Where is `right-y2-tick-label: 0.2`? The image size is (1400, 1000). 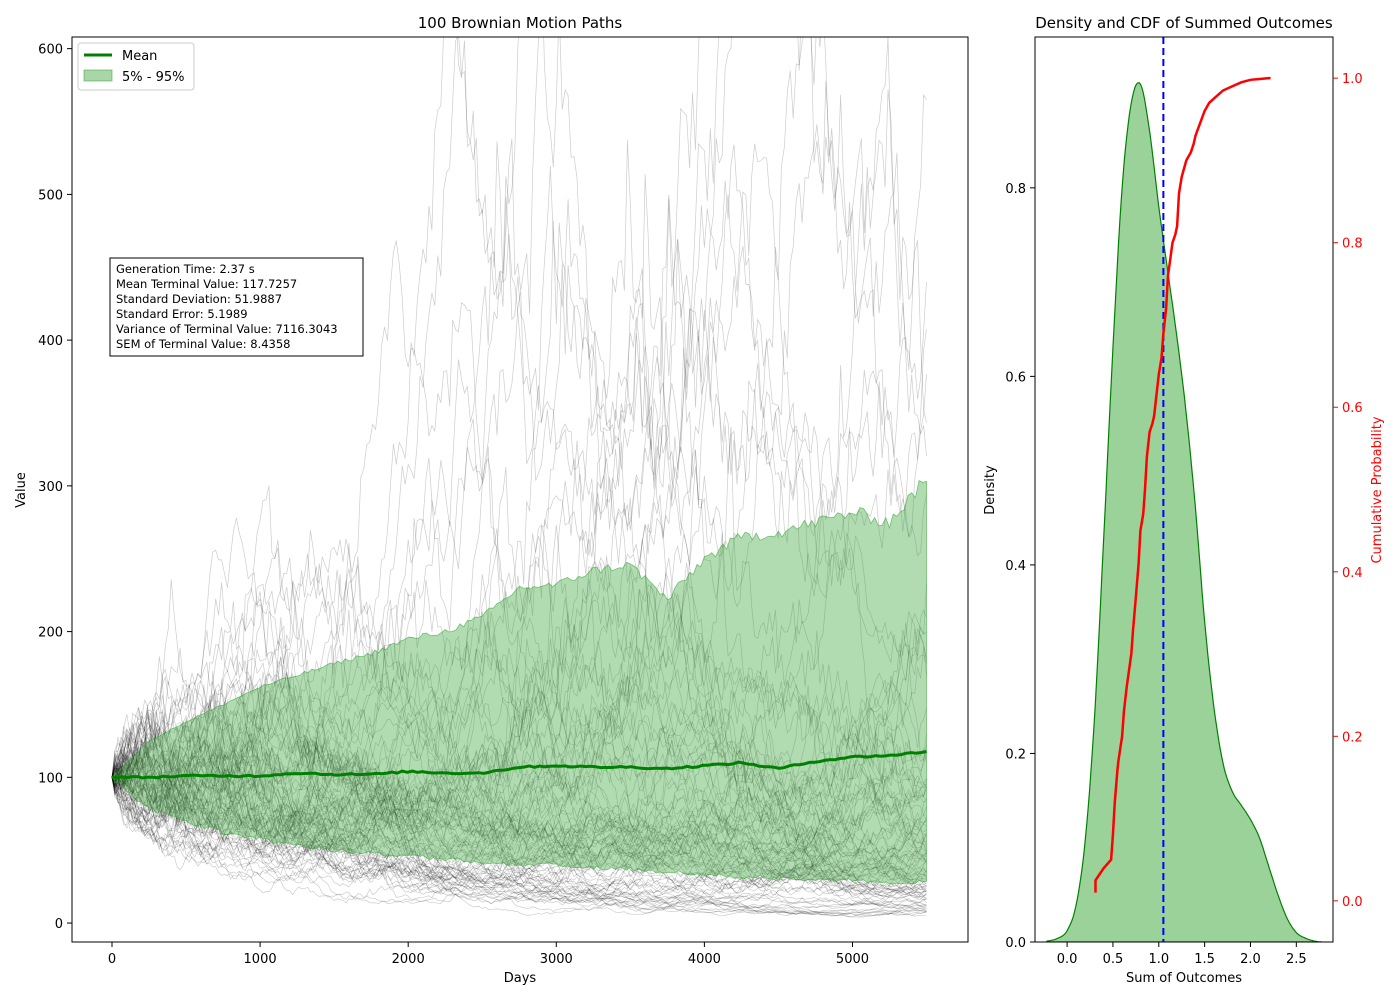
right-y2-tick-label: 0.2 is located at coordinates (1352, 737).